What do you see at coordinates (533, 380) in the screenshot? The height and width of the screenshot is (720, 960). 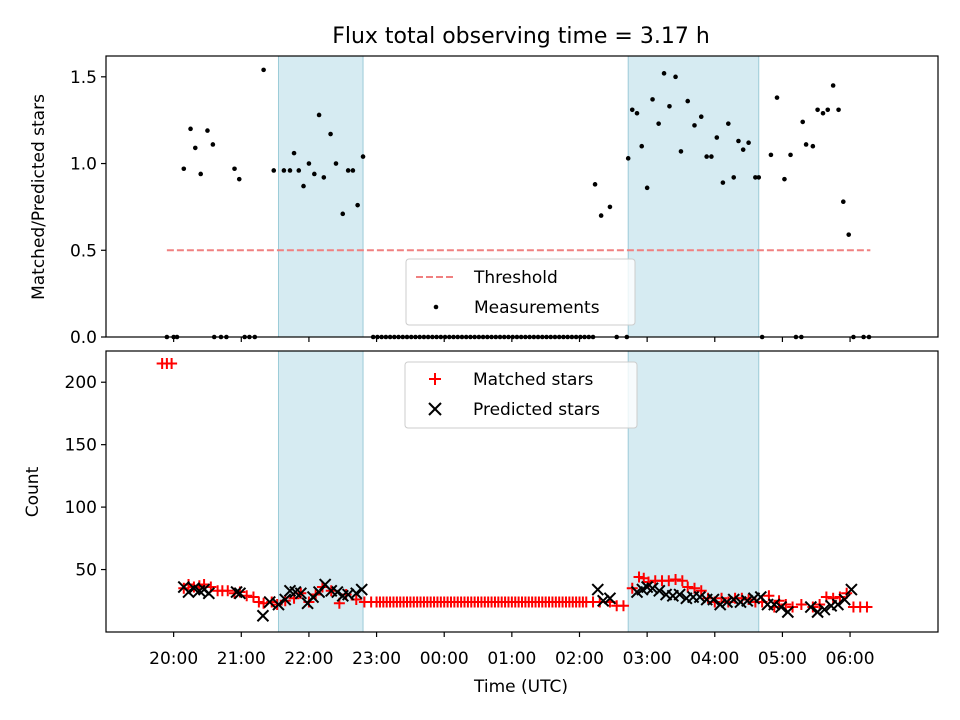 I see `legend-matched-label: Matched stars` at bounding box center [533, 380].